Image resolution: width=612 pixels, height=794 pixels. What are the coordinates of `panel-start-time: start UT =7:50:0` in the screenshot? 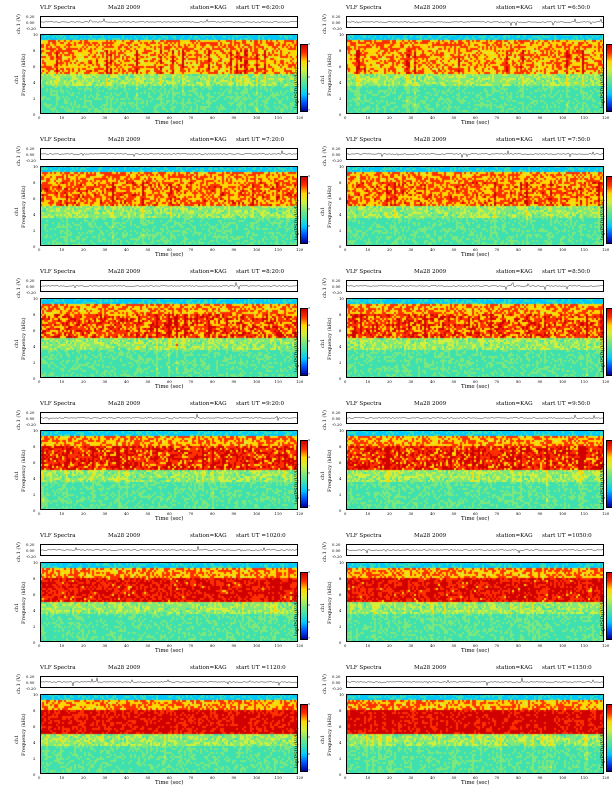 It's located at (566, 140).